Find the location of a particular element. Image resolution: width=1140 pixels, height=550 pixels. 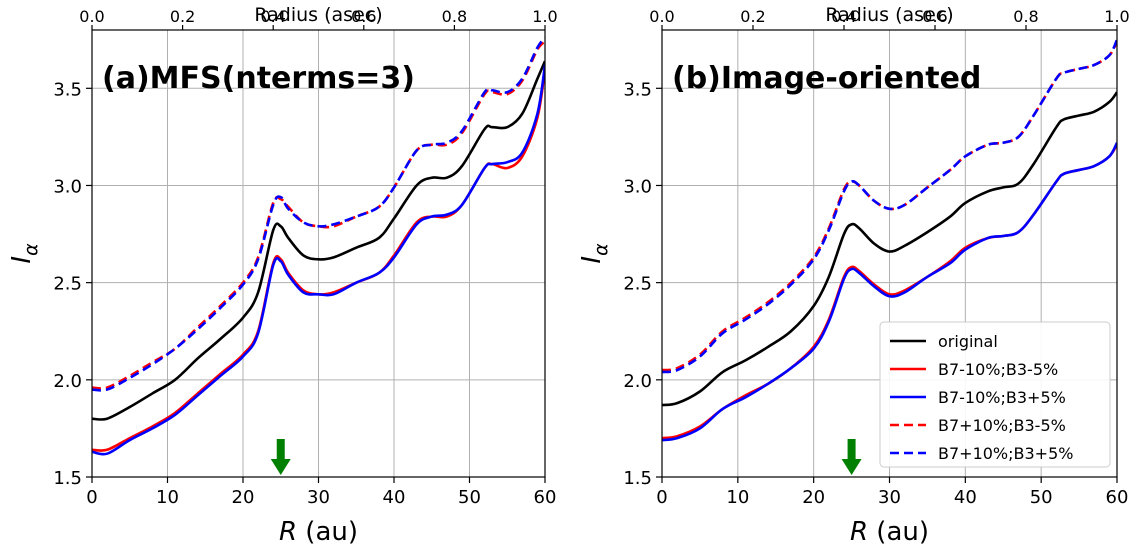

x-axis-label-a: R (au) is located at coordinates (318, 532).